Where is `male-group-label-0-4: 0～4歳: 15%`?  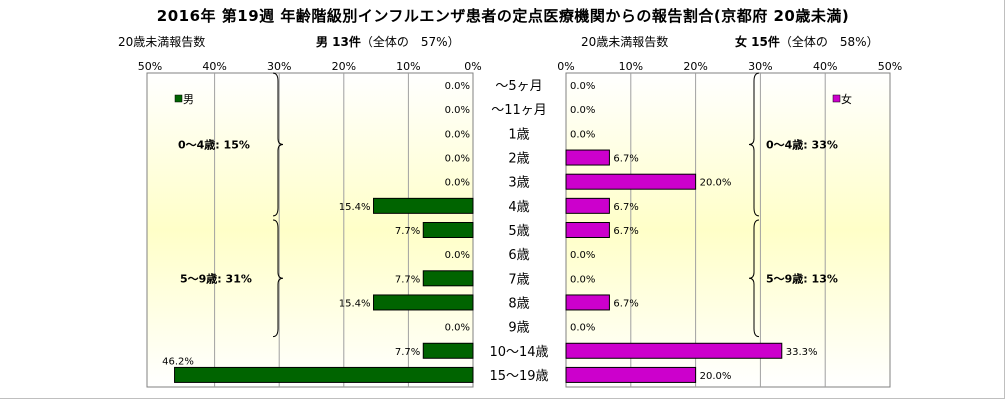 male-group-label-0-4: 0～4歳: 15% is located at coordinates (214, 144).